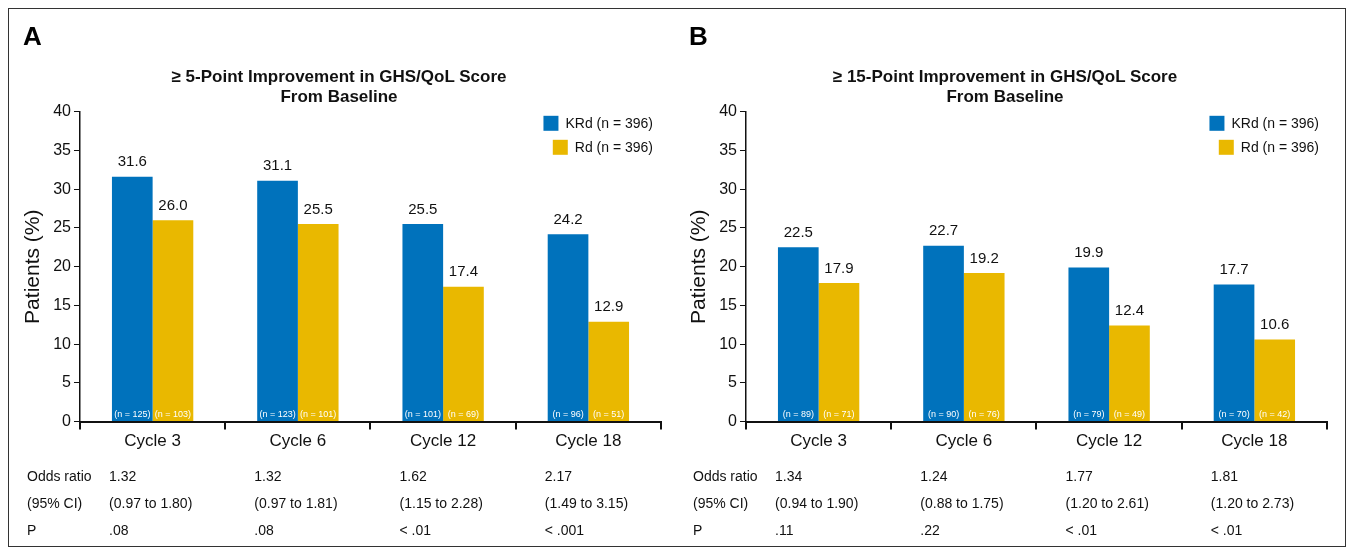  Describe the element at coordinates (463, 271) in the screenshot. I see `data-label: 17.4` at that location.